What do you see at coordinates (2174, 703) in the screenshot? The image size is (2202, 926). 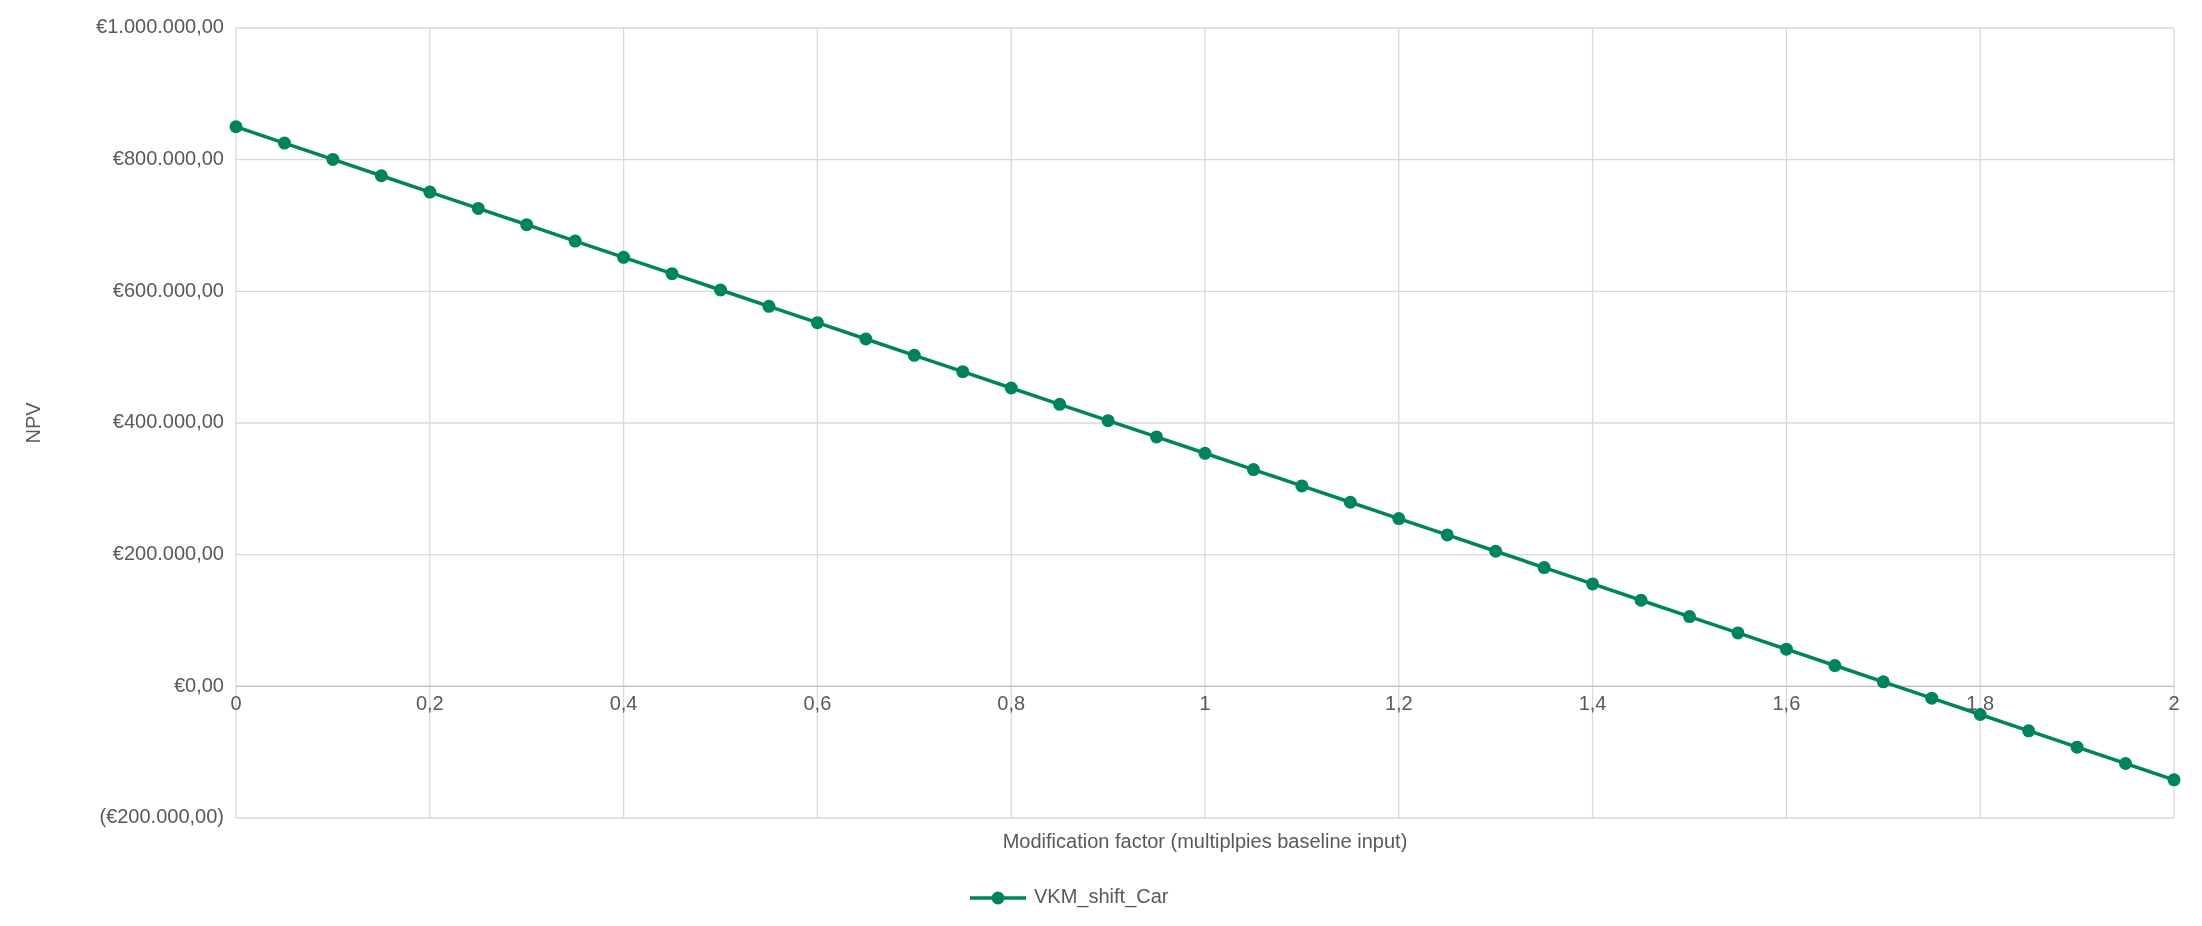 I see `x-tick-label: 2` at bounding box center [2174, 703].